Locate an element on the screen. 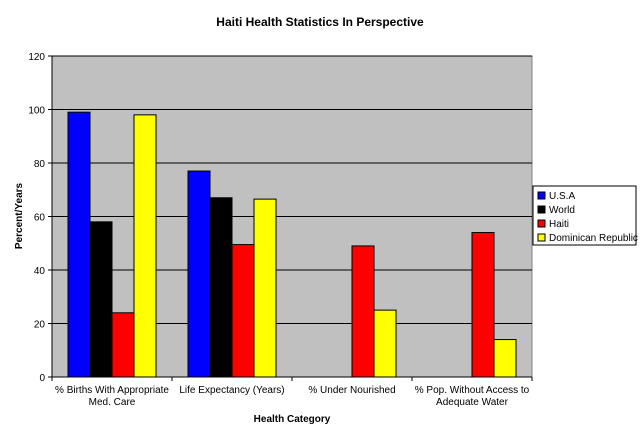 The width and height of the screenshot is (640, 436). y-tick-label: 120 is located at coordinates (36, 57).